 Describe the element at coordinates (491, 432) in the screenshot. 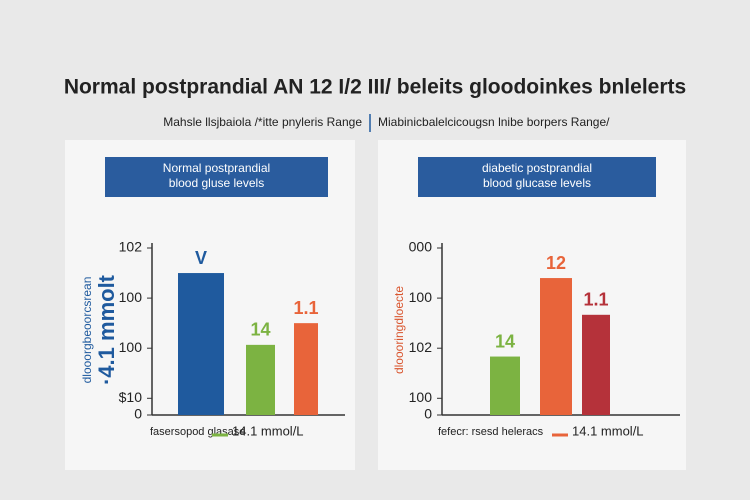

I see `x-axis-label: fefecr: rsesd heleracs` at that location.